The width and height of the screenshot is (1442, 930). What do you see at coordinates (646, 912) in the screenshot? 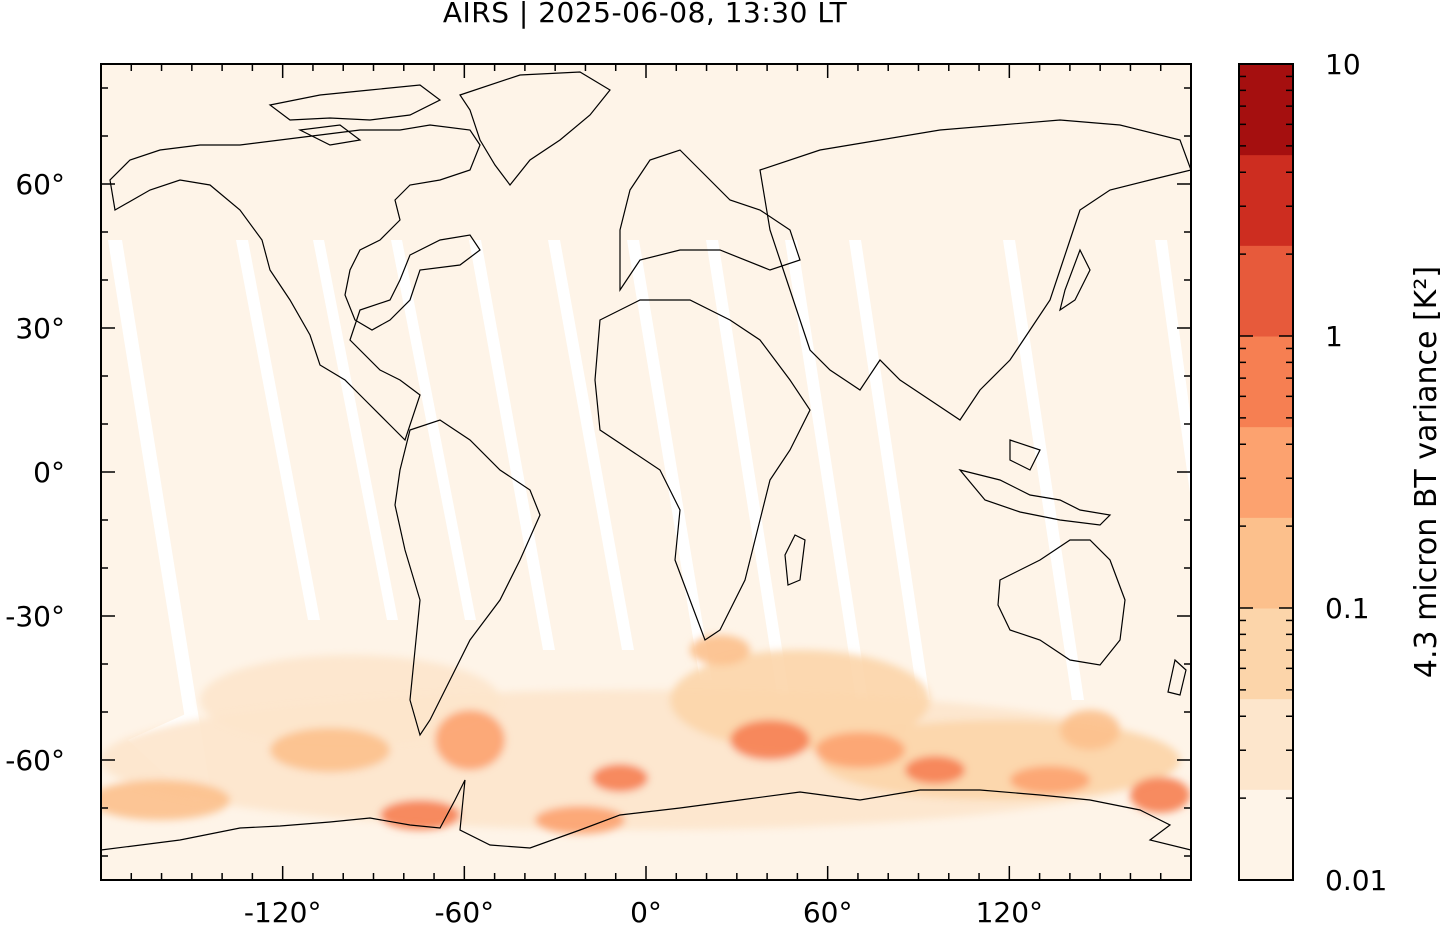
I see `x-tick-label: 0°` at bounding box center [646, 912].